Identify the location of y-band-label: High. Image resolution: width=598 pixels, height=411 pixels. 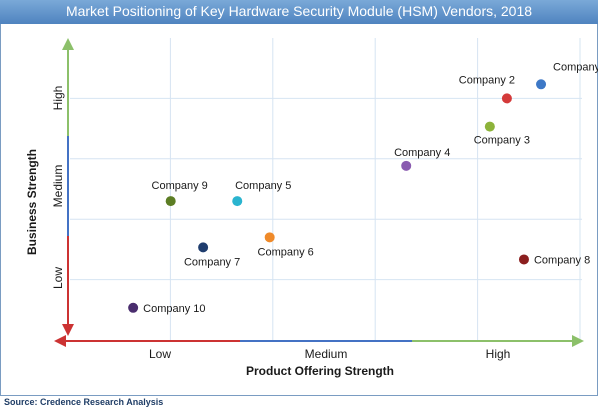
(58, 98).